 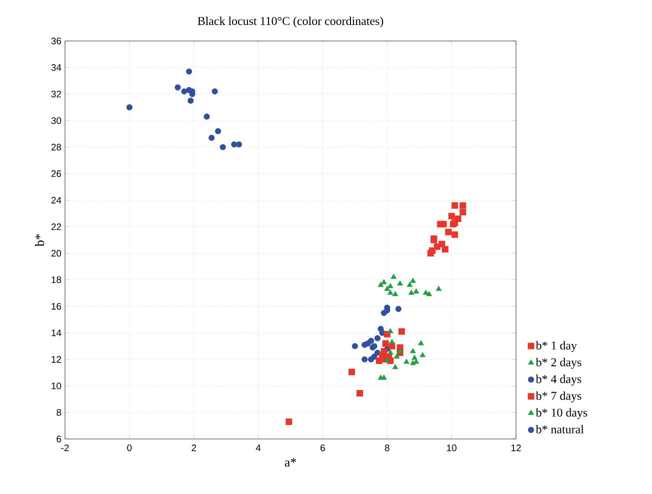 What do you see at coordinates (57, 359) in the screenshot?
I see `y-tick-label: 12` at bounding box center [57, 359].